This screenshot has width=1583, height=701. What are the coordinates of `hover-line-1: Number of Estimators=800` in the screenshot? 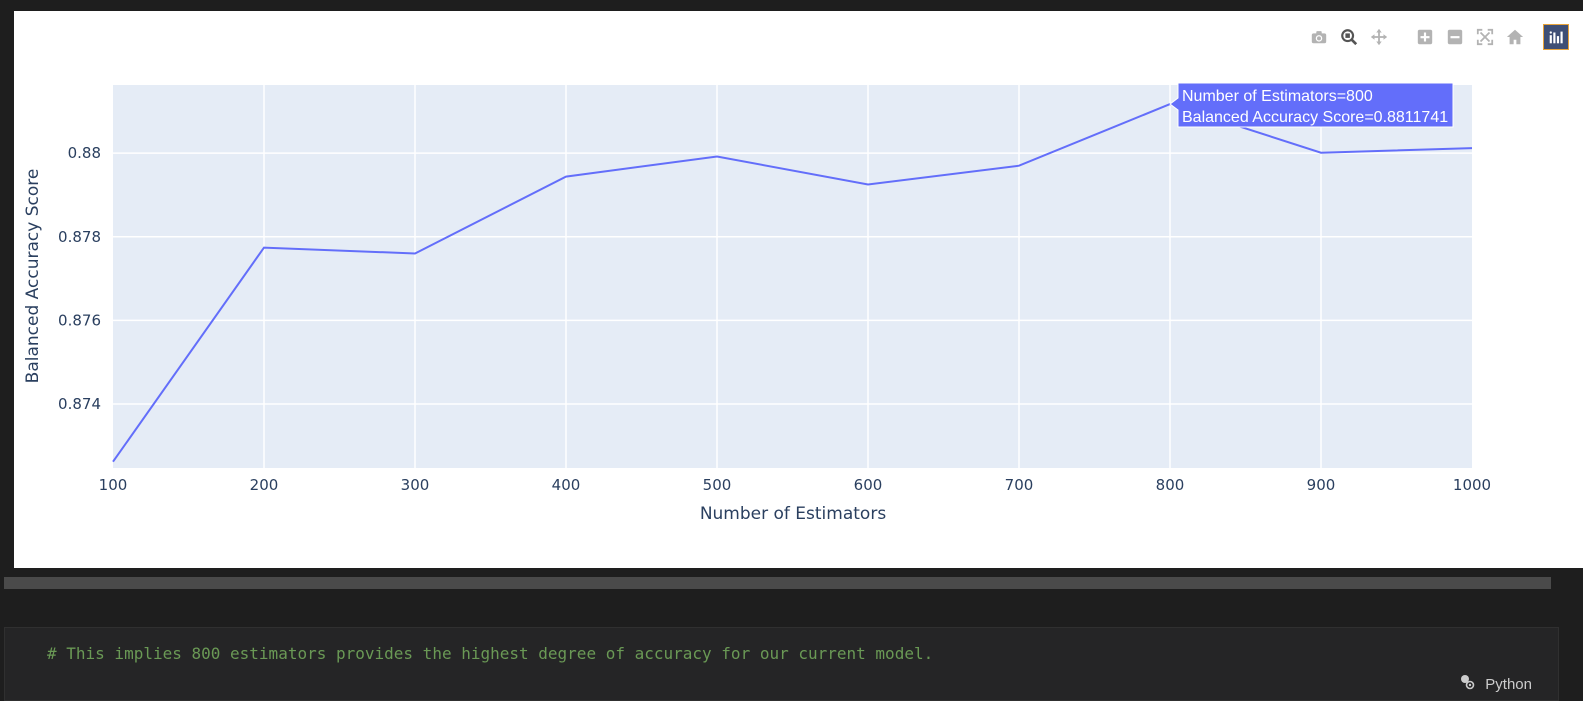 It's located at (1277, 96).